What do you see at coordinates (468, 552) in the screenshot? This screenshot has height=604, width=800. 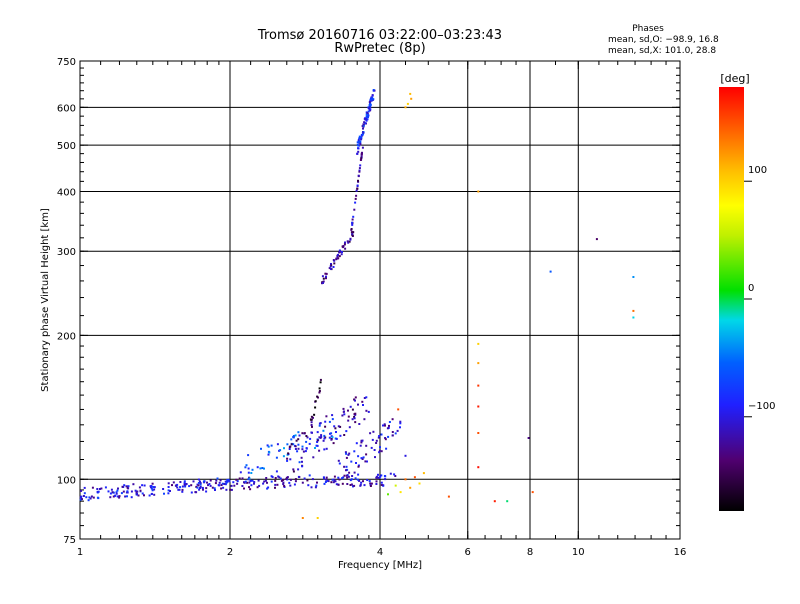 I see `x-tick-label: 6` at bounding box center [468, 552].